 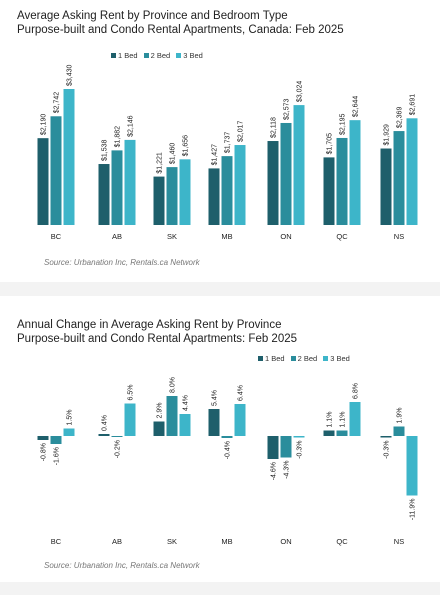 I want to click on bar-value-label: $1,737, so click(x=228, y=143).